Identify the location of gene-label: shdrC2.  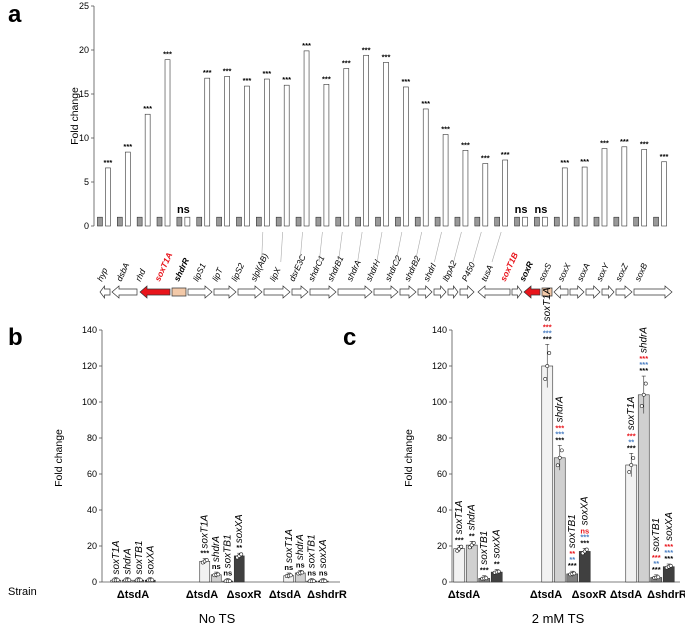
(393, 268).